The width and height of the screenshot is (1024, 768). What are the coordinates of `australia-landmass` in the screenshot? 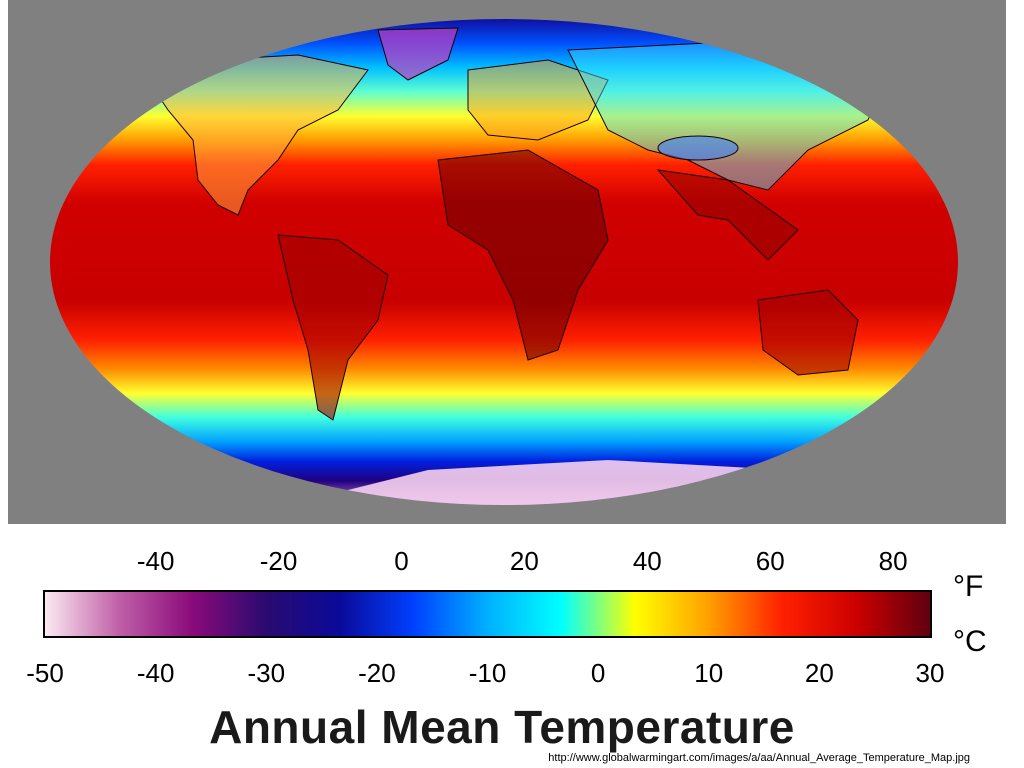 It's located at (808, 332).